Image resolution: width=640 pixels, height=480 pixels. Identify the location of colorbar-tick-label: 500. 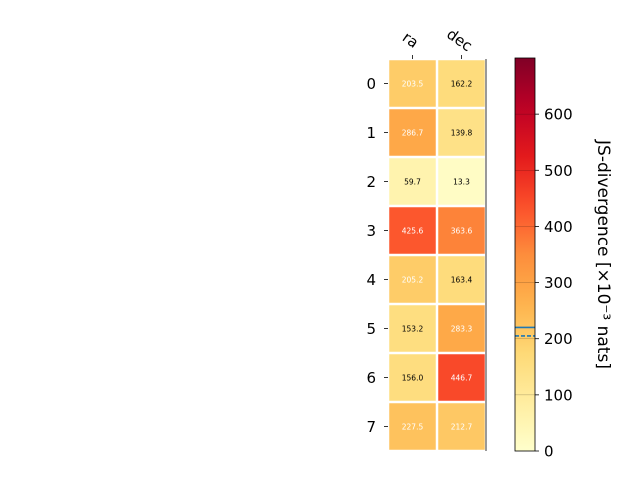
(558, 171).